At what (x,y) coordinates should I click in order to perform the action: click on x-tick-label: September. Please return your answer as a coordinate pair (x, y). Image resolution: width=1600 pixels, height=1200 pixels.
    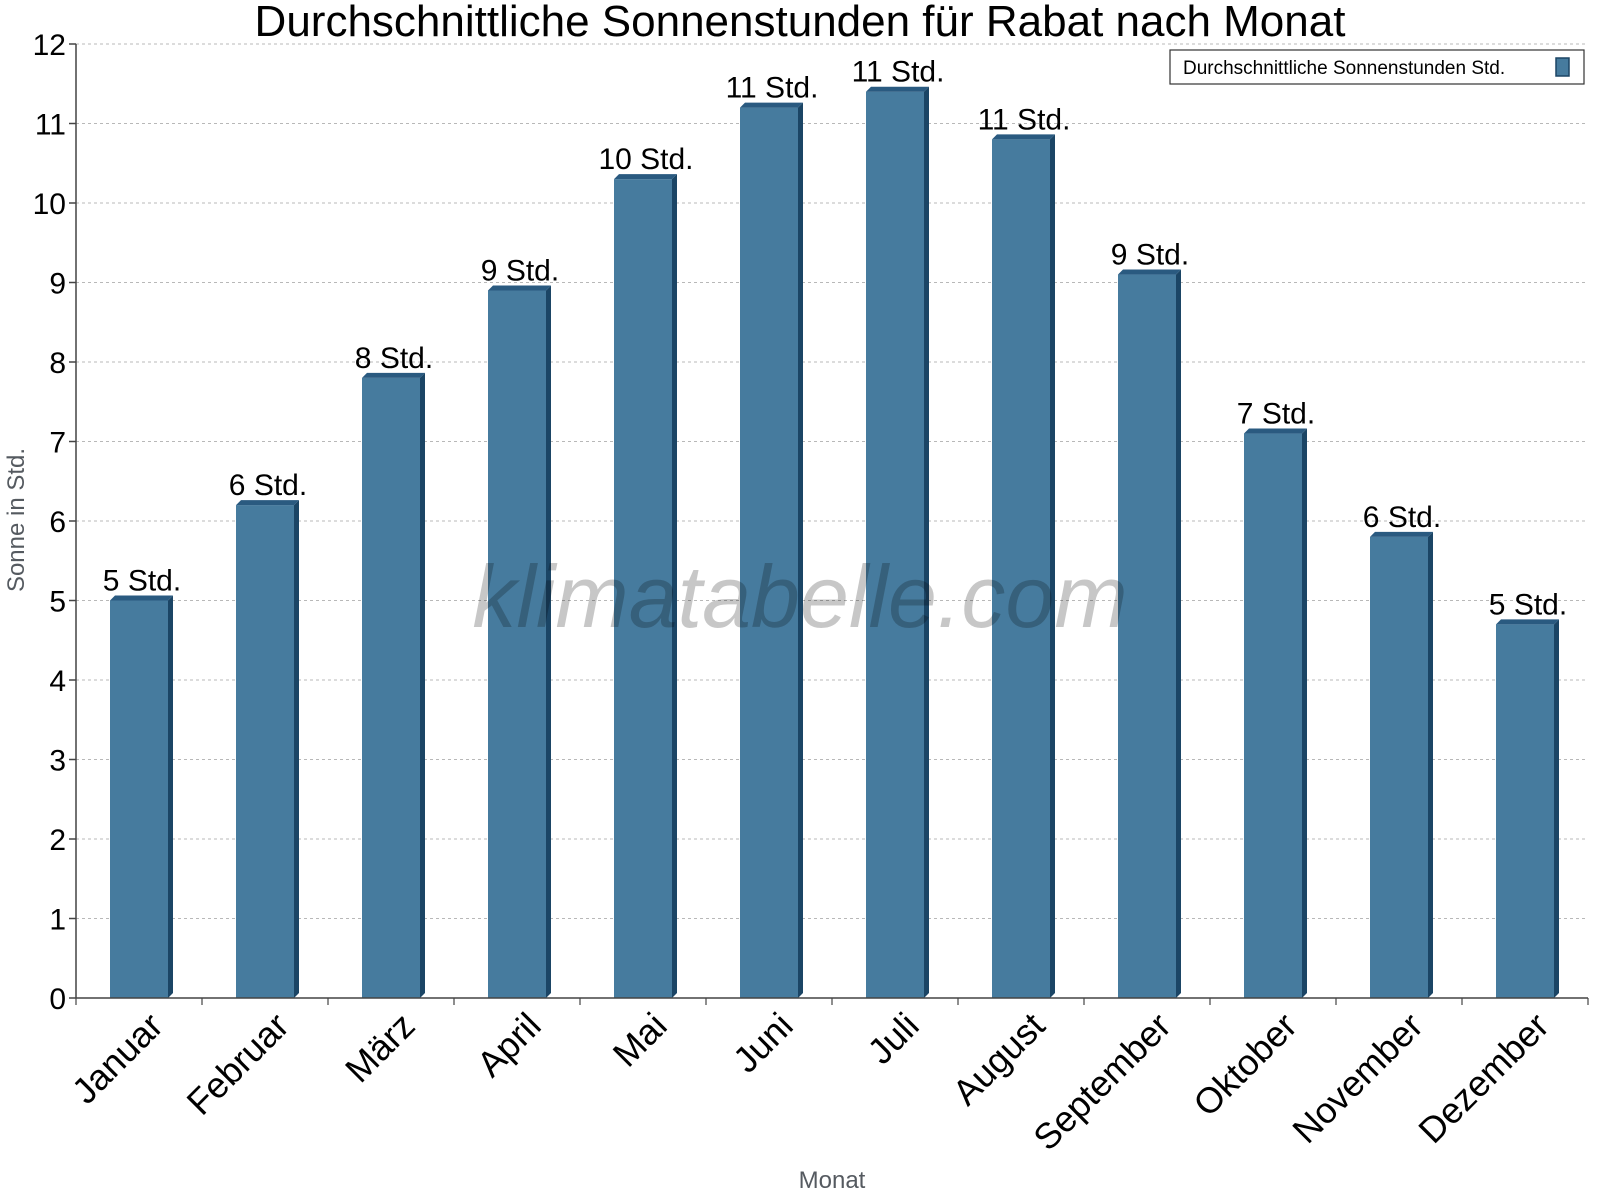
    Looking at the image, I should click on (1102, 1082).